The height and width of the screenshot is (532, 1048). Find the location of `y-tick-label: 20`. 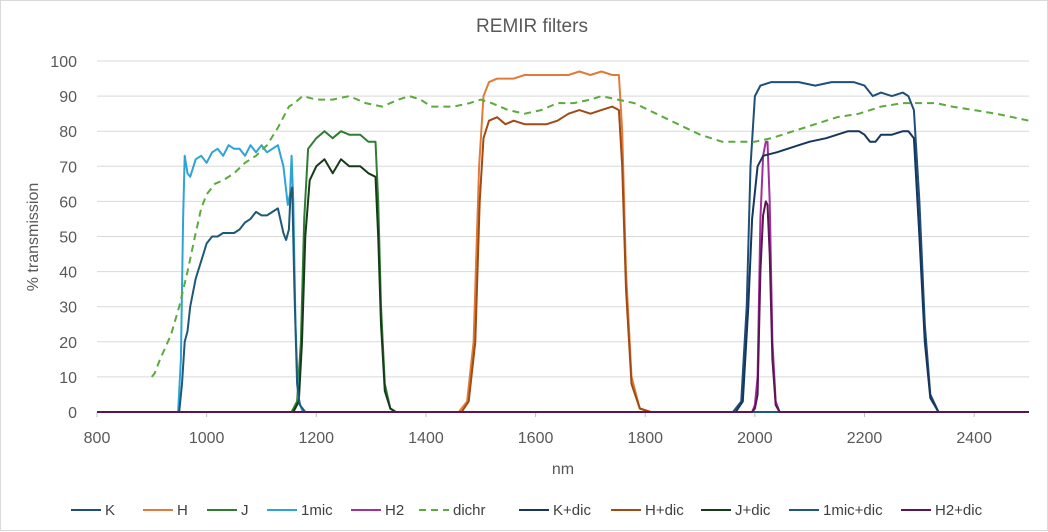

y-tick-label: 20 is located at coordinates (68, 343).